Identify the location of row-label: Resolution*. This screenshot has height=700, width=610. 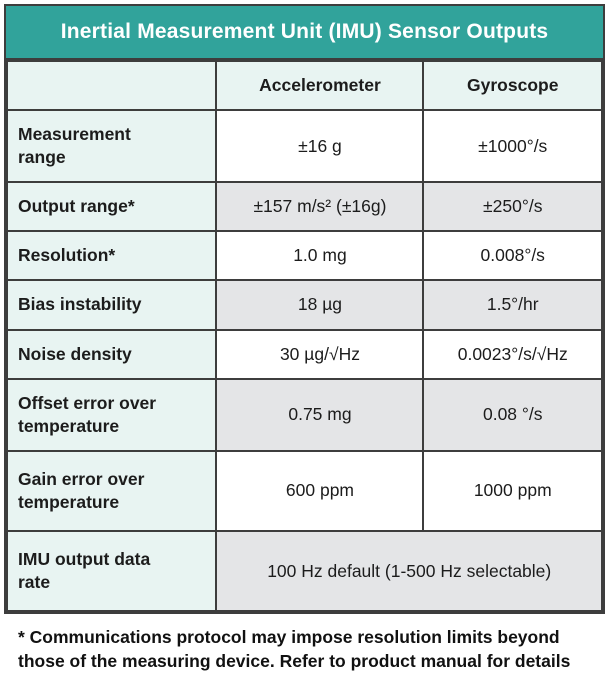
(111, 256).